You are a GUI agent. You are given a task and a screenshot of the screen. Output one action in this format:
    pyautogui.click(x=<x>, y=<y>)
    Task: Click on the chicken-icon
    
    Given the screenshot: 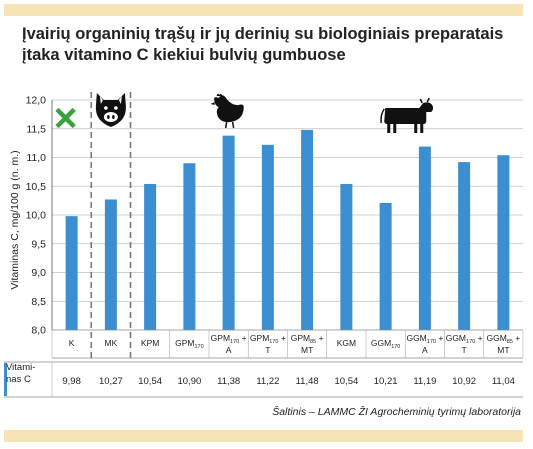 What is the action you would take?
    pyautogui.click(x=227, y=111)
    